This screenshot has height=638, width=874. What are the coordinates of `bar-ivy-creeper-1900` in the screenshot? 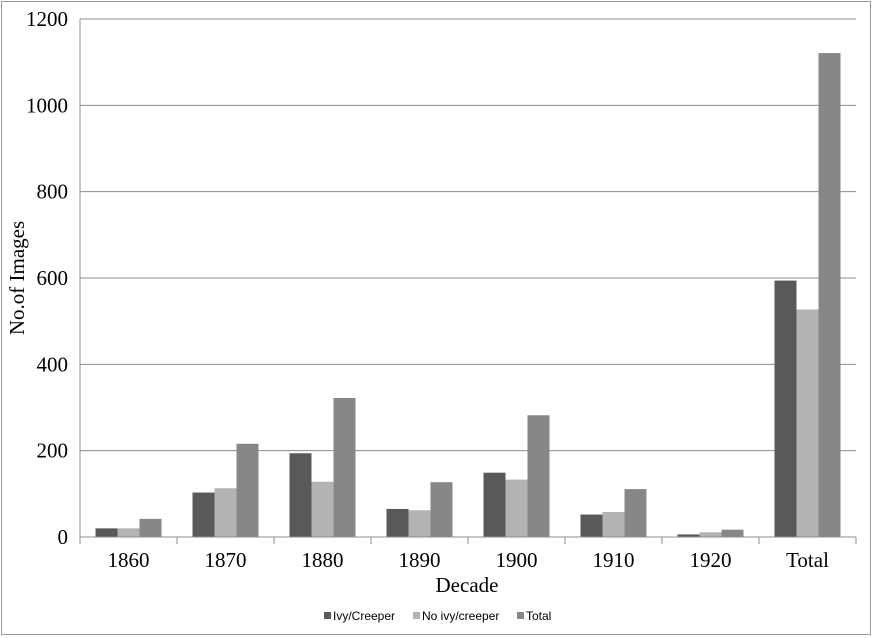 It's located at (494, 504).